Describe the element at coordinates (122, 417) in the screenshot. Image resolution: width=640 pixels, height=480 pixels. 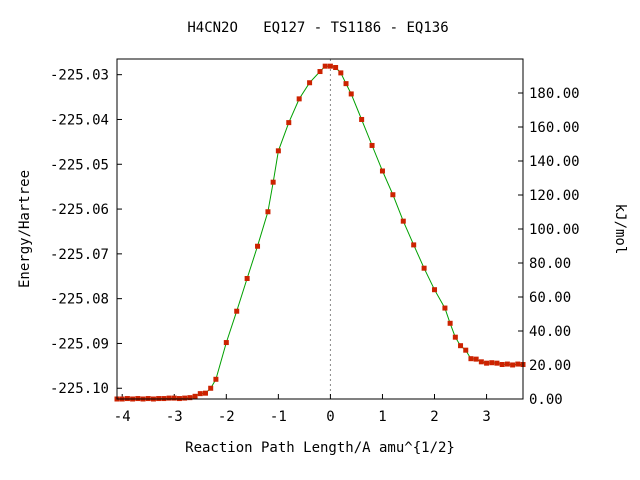
I see `x-tick-label: -4` at that location.